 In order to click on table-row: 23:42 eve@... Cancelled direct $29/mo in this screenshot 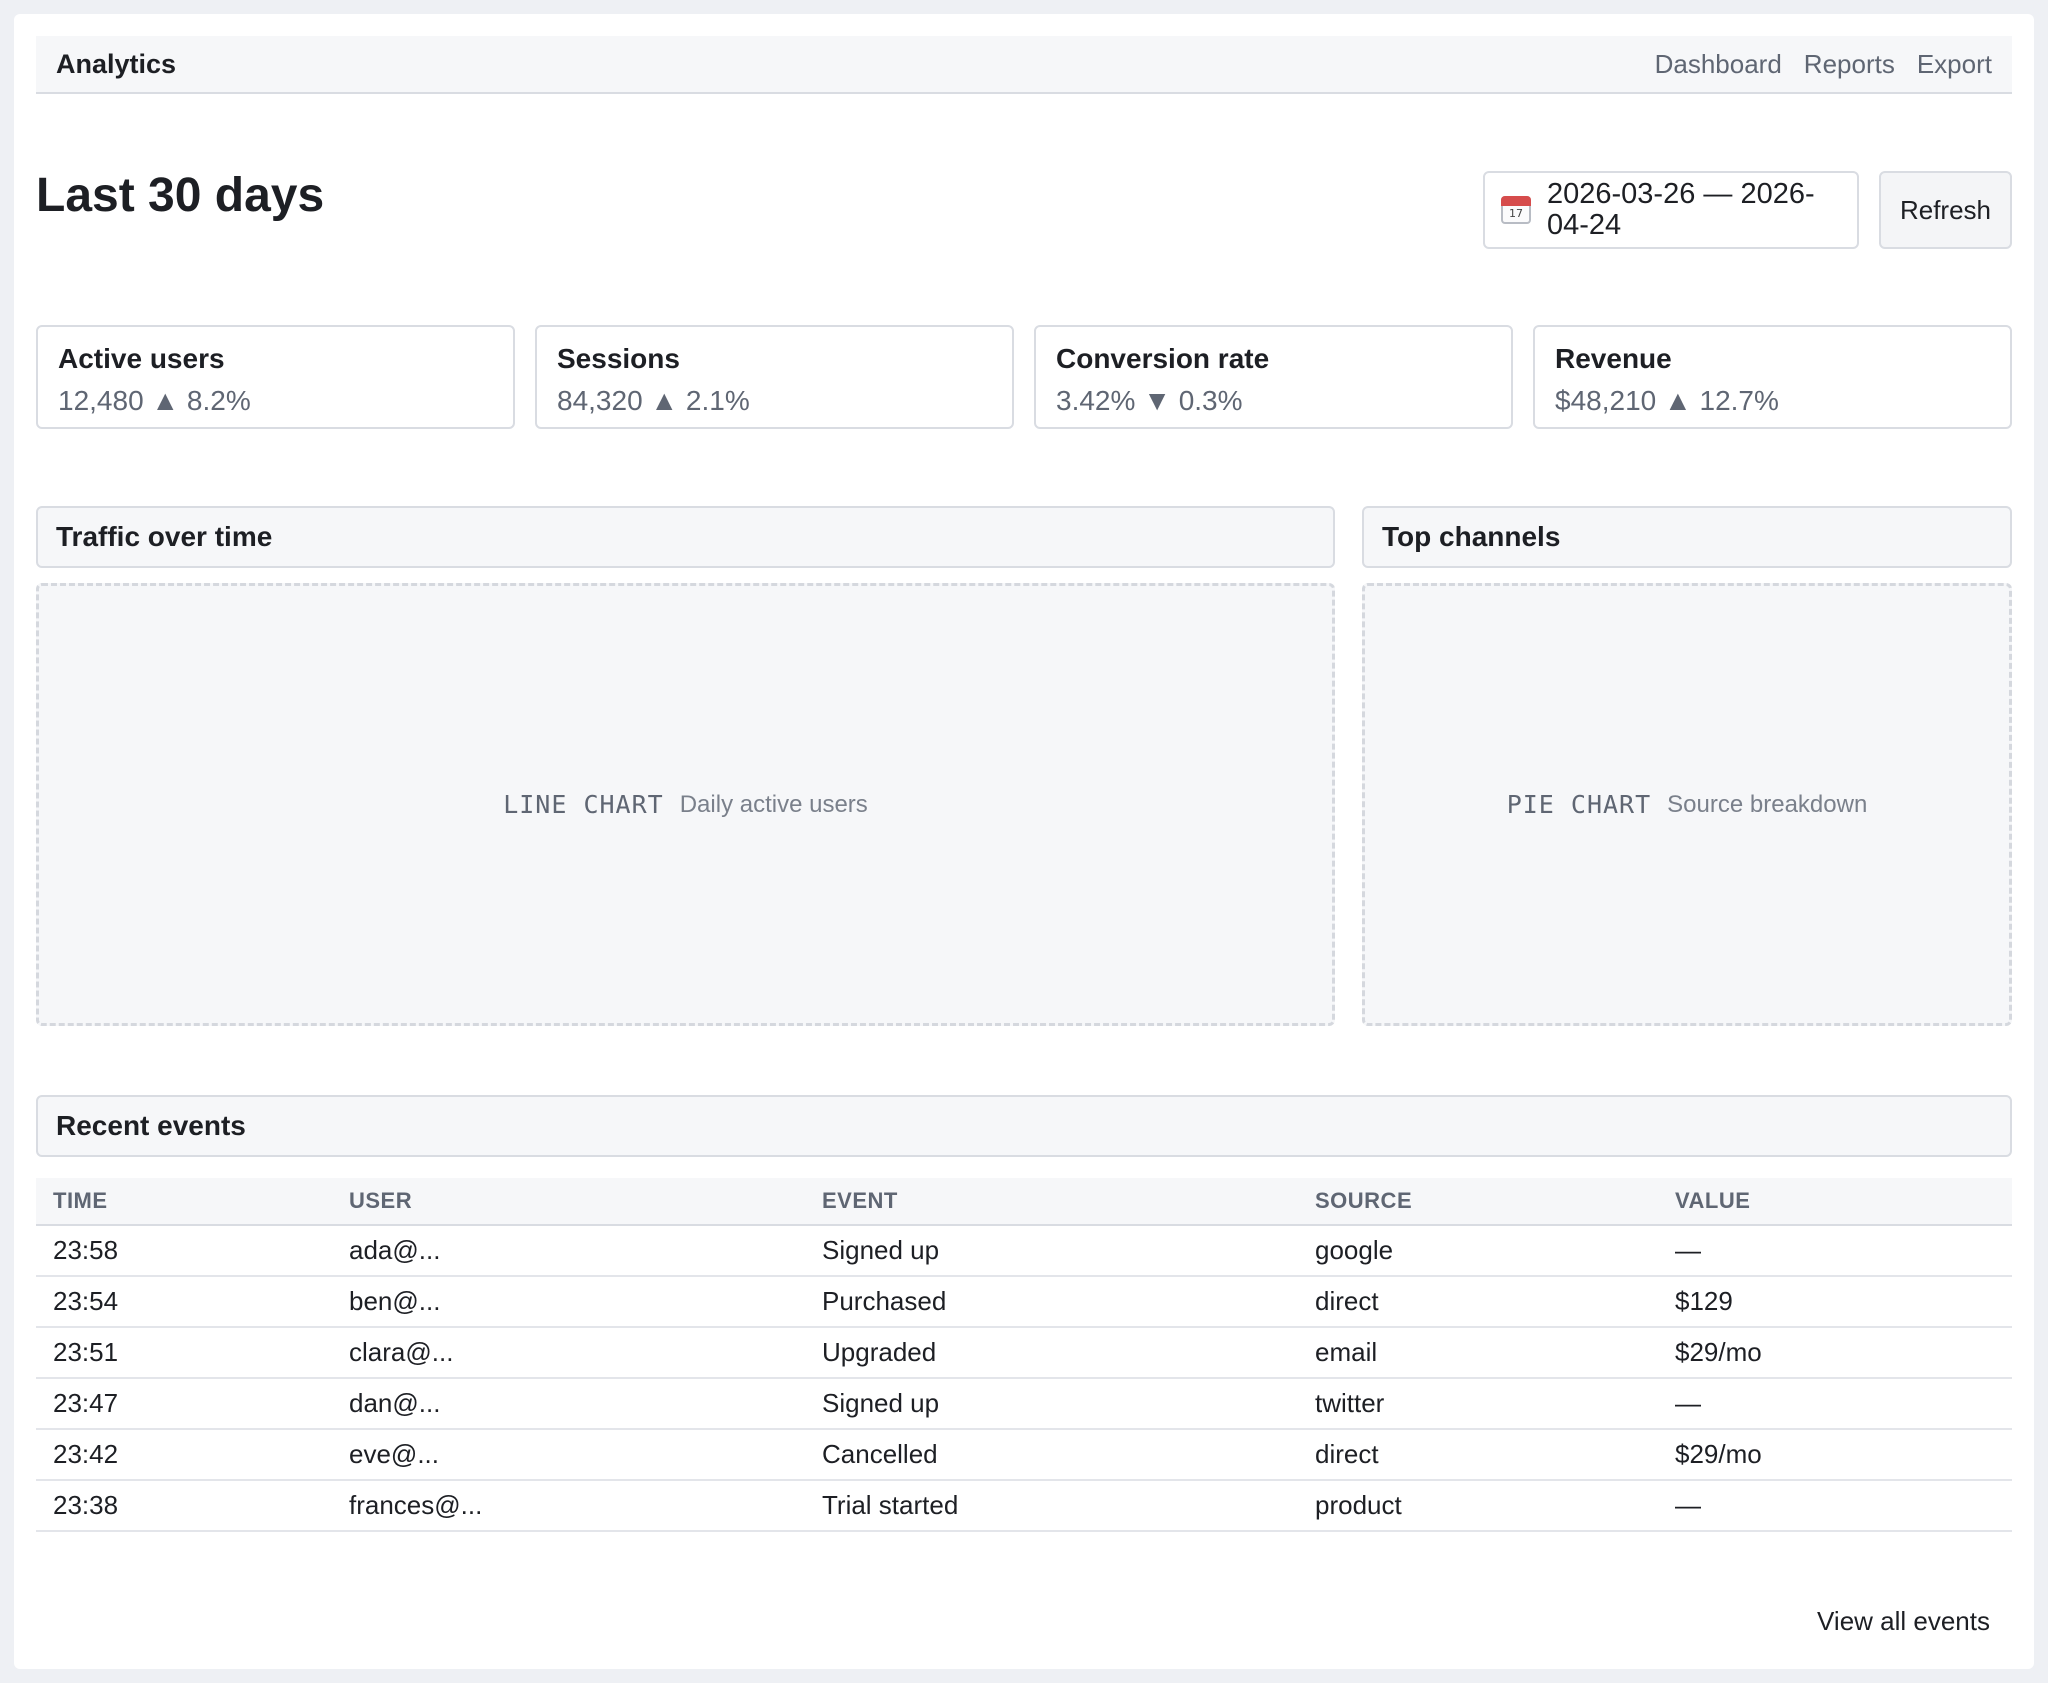, I will do `click(1024, 1455)`.